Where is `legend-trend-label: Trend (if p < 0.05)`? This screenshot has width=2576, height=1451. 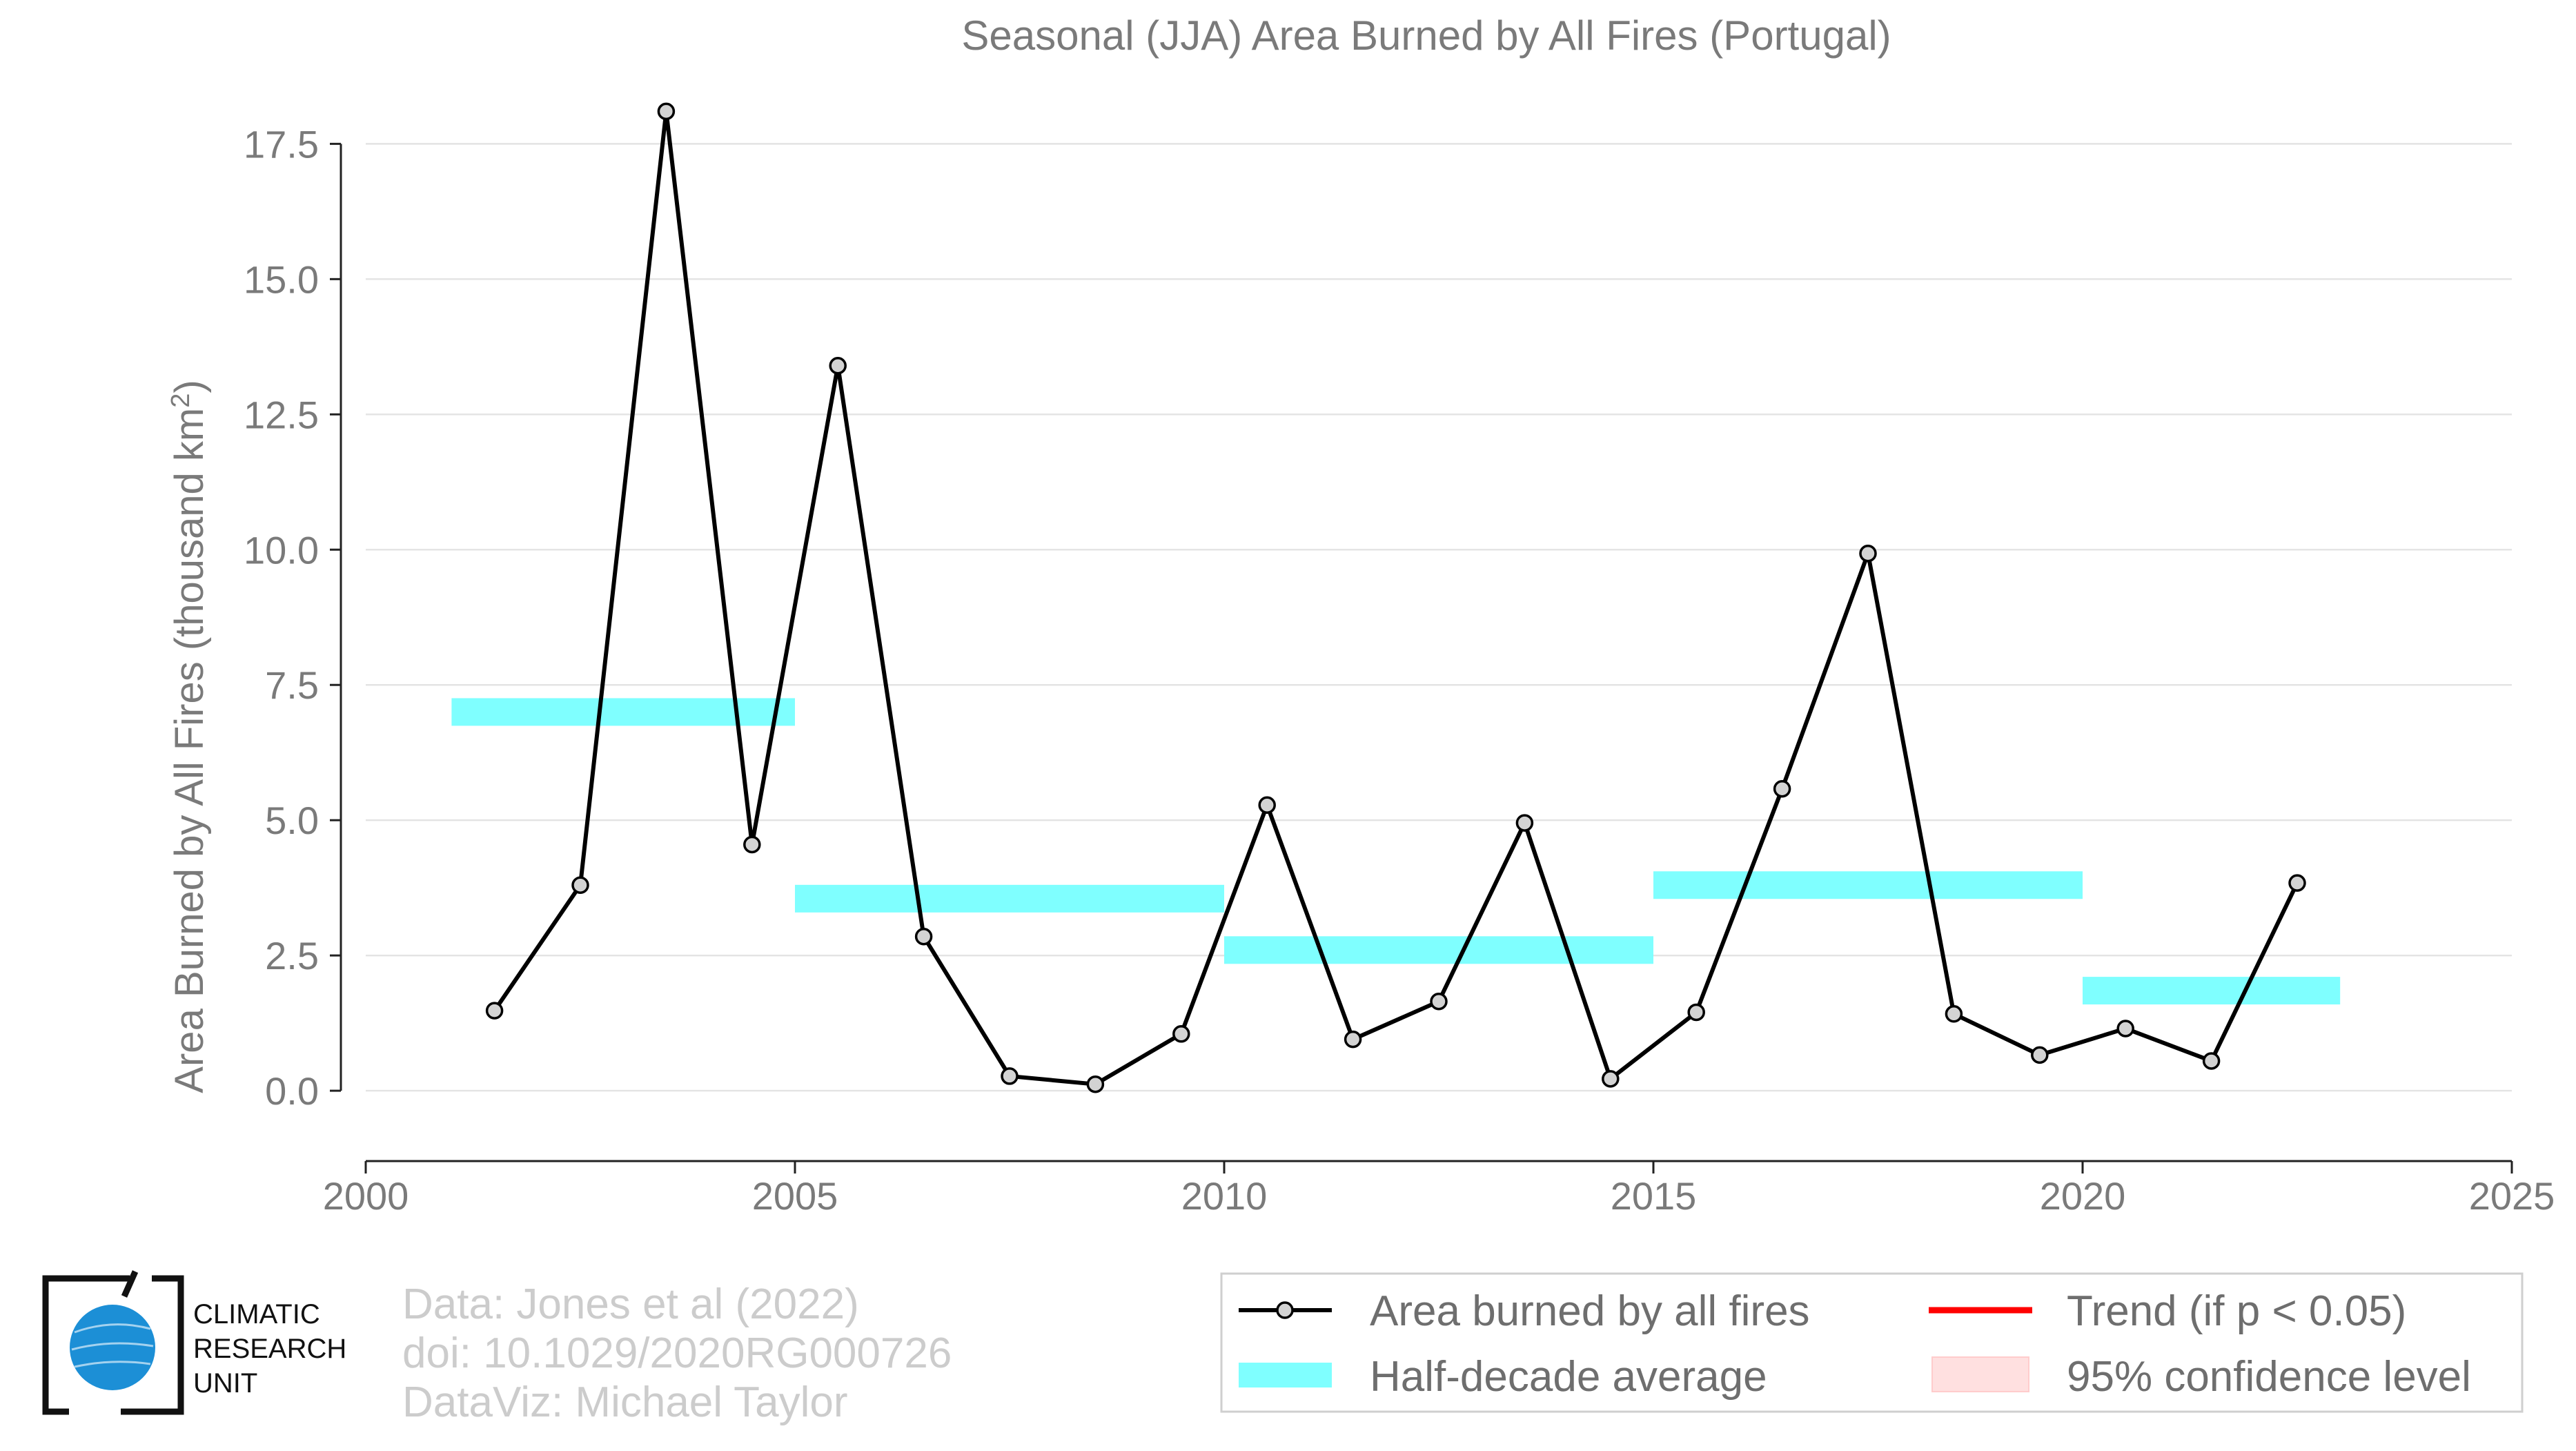
legend-trend-label: Trend (if p < 0.05) is located at coordinates (2236, 1311).